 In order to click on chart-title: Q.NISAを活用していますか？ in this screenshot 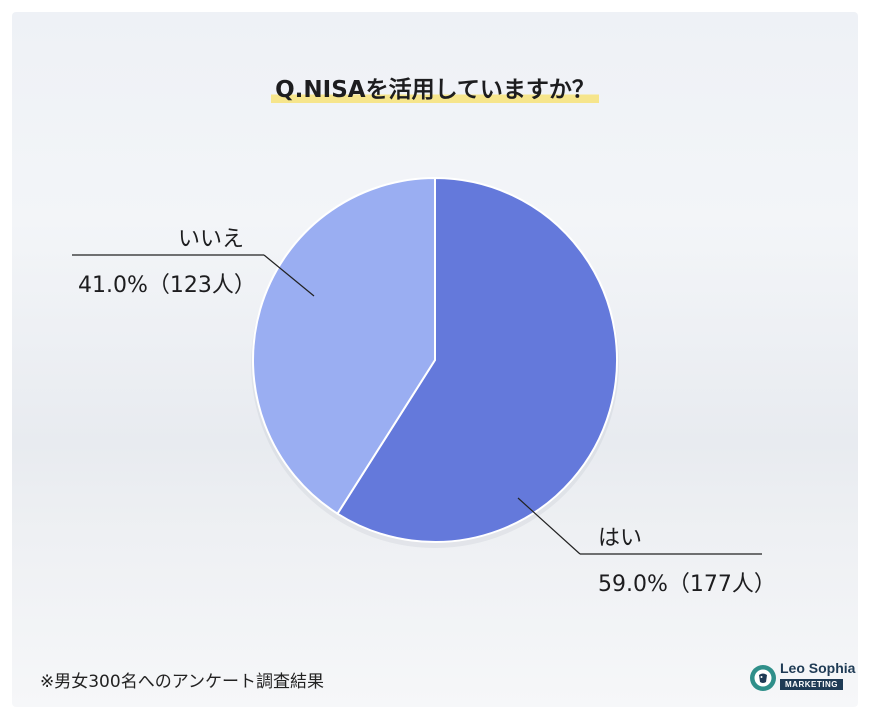, I will do `click(435, 87)`.